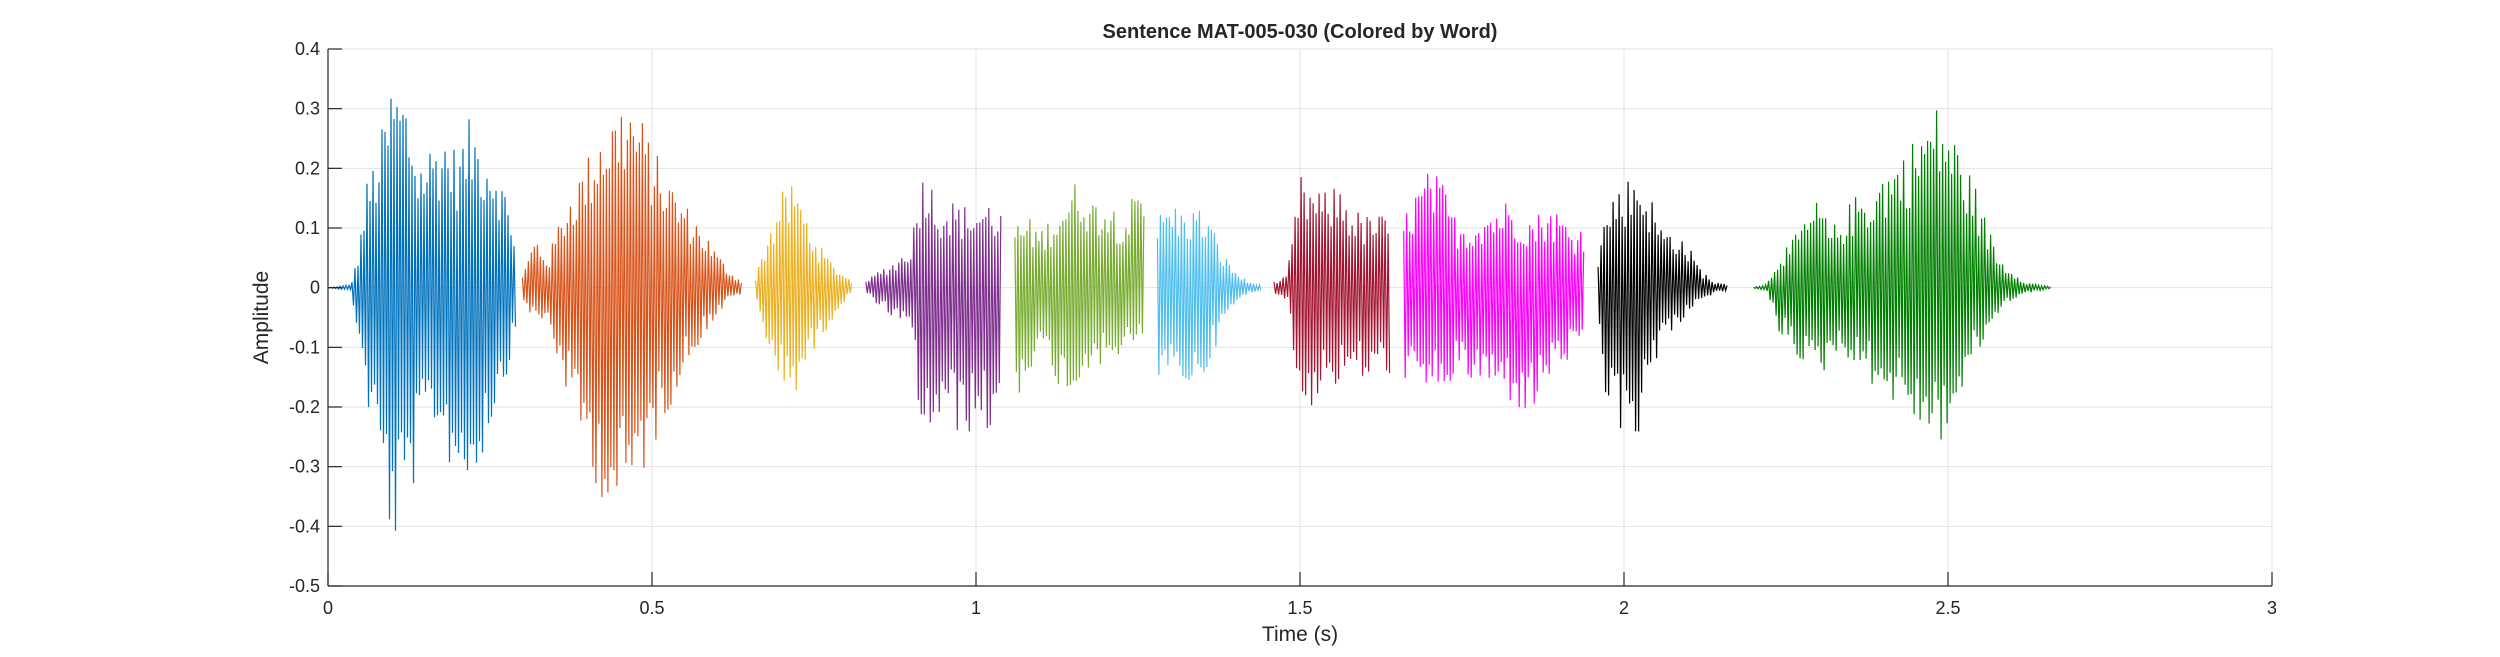 This screenshot has width=2500, height=657. Describe the element at coordinates (307, 49) in the screenshot. I see `y-tick-label: 0.4` at that location.